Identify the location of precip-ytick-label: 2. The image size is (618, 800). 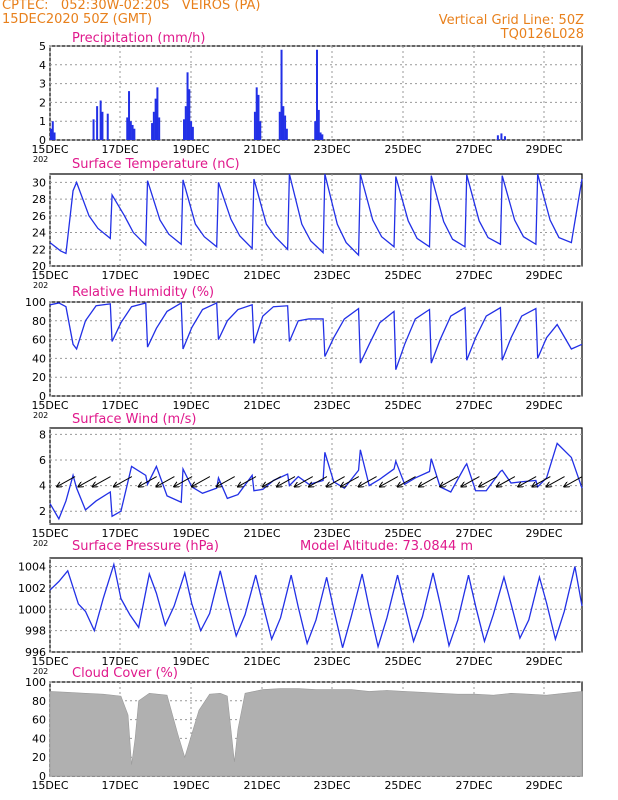
(42, 102).